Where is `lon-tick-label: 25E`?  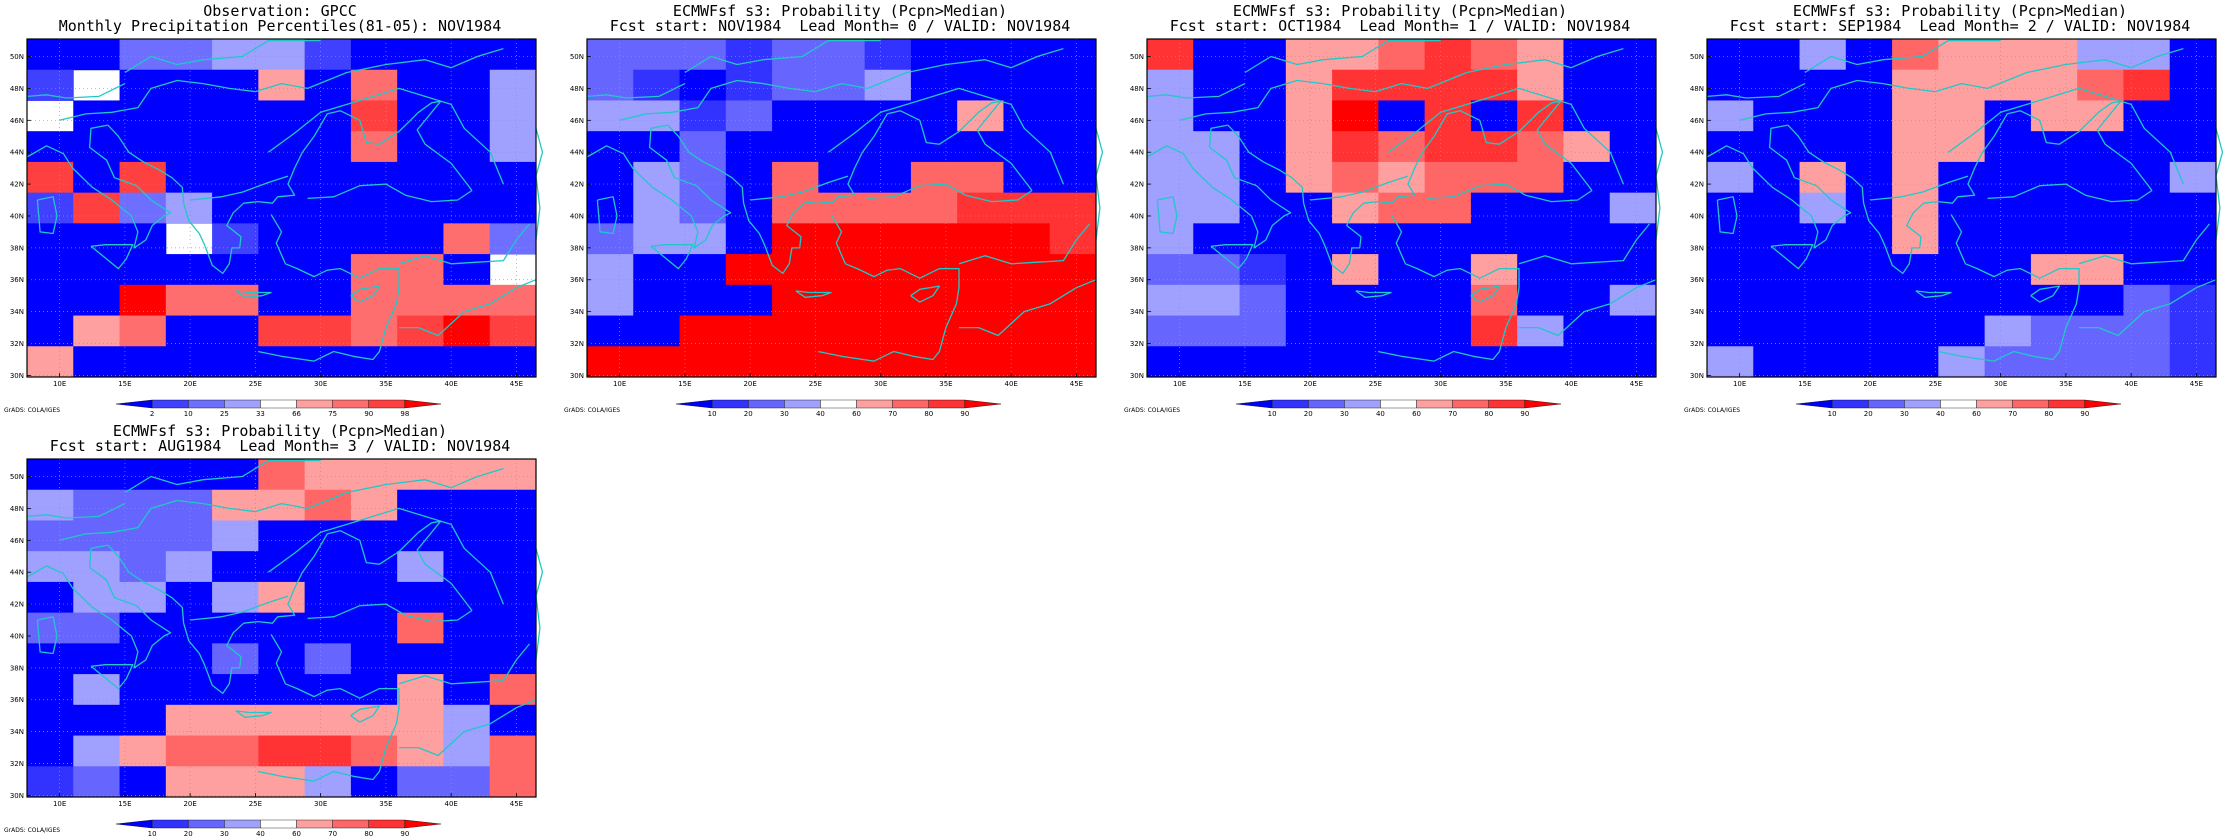 lon-tick-label: 25E is located at coordinates (815, 384).